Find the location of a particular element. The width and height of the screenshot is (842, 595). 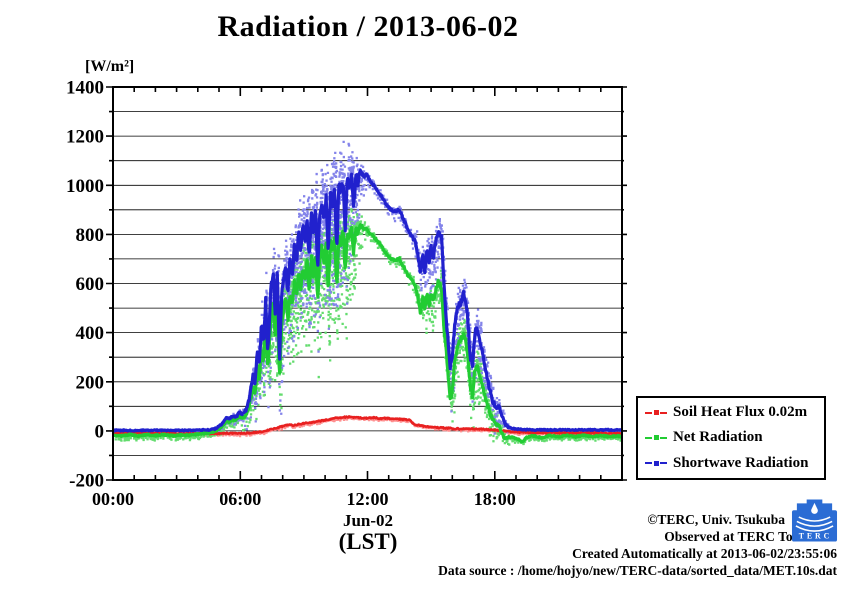

chart-title: Radiation / 2013-06-02 is located at coordinates (368, 26).